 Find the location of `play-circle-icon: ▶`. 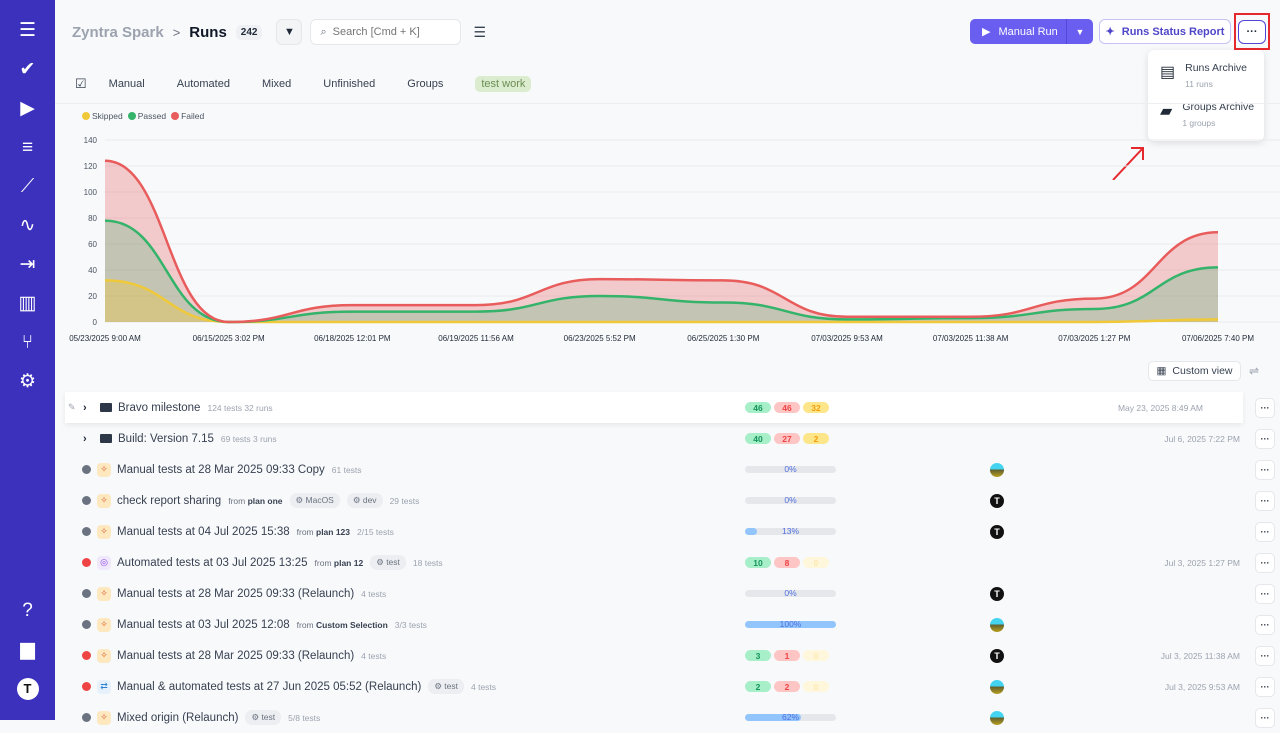

play-circle-icon: ▶ is located at coordinates (27, 108).